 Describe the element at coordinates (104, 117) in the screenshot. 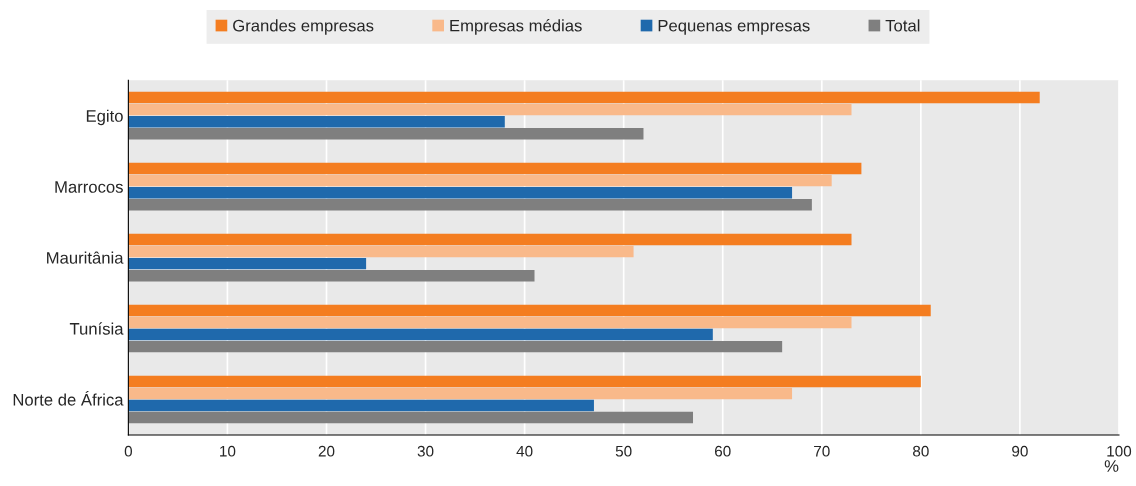

I see `y-tick-label: Egito` at that location.